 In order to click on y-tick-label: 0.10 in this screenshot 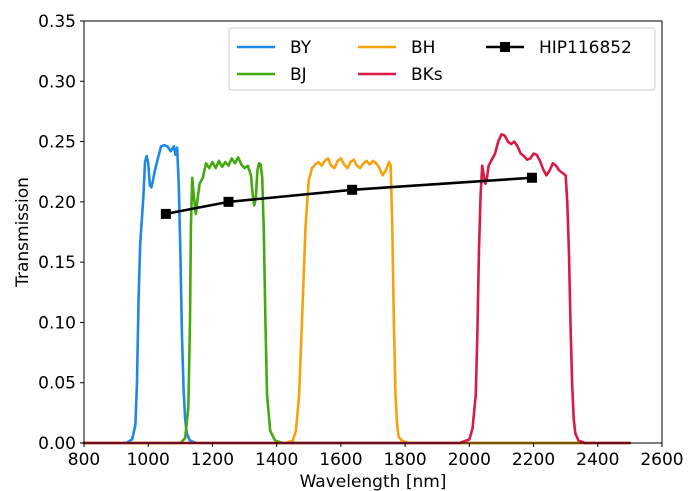, I will do `click(57, 323)`.